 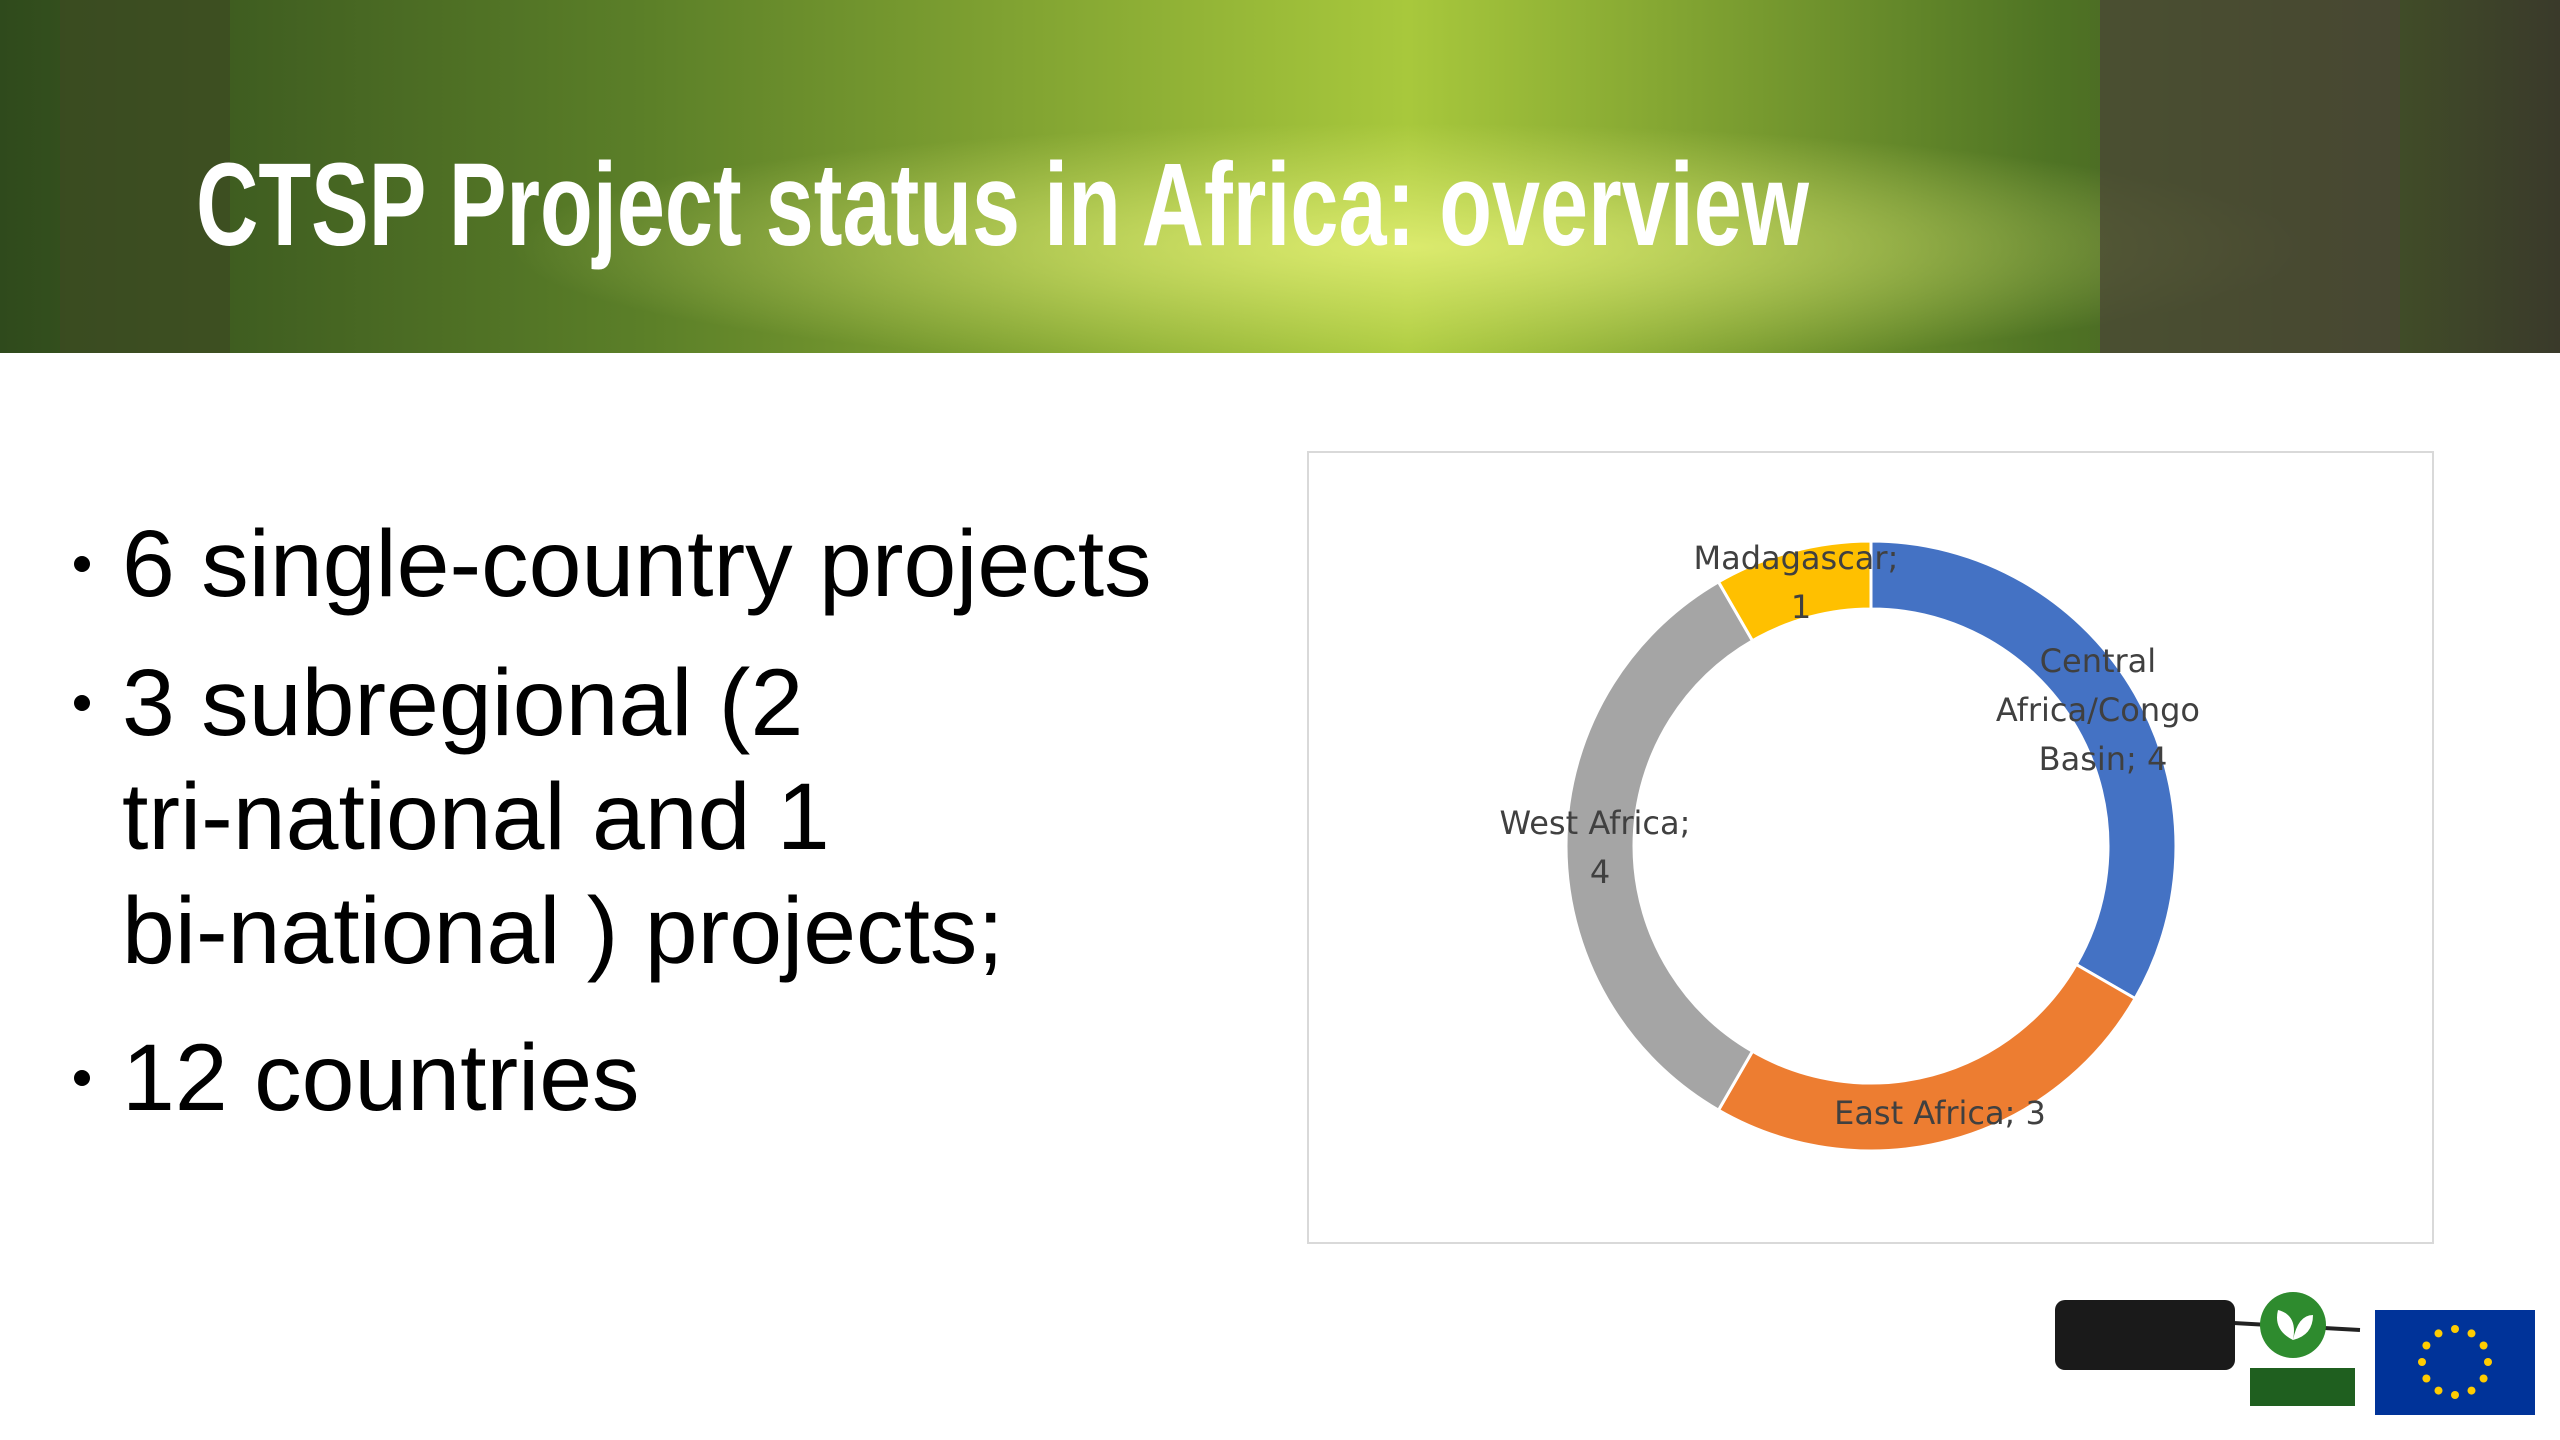 I want to click on eu-flag, so click(x=2455, y=1362).